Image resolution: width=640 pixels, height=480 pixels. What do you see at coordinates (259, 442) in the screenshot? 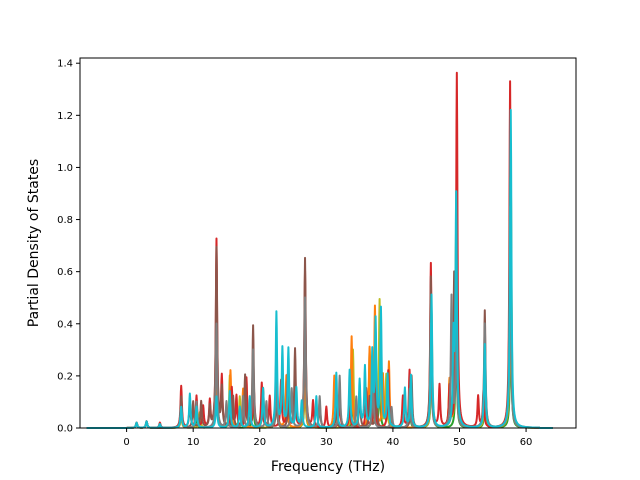
I see `x-tick-label: 20` at bounding box center [259, 442].